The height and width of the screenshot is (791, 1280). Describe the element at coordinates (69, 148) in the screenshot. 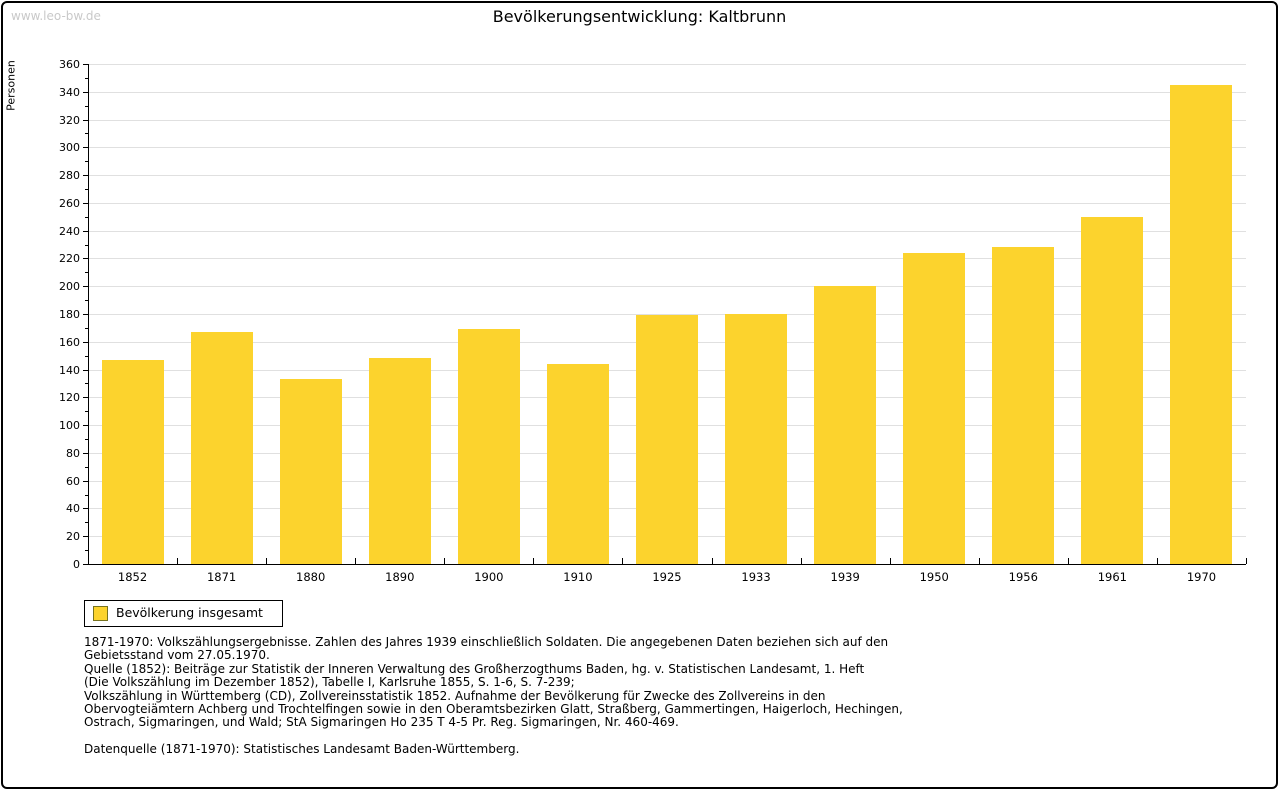

I see `y-tick-label: 300` at that location.